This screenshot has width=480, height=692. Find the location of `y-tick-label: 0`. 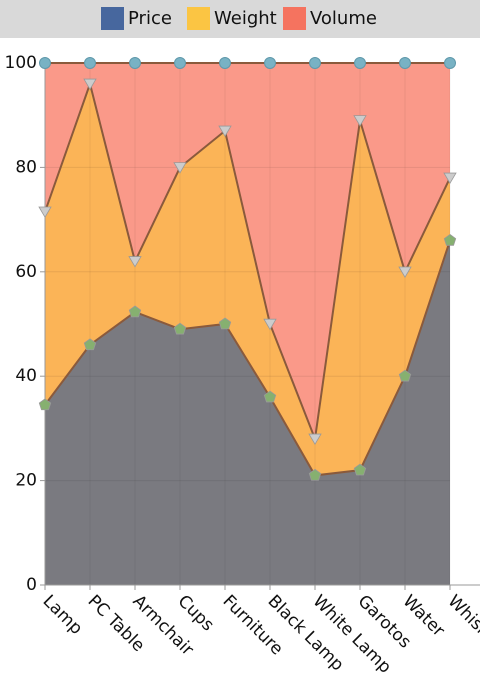

y-tick-label: 0 is located at coordinates (31, 585).